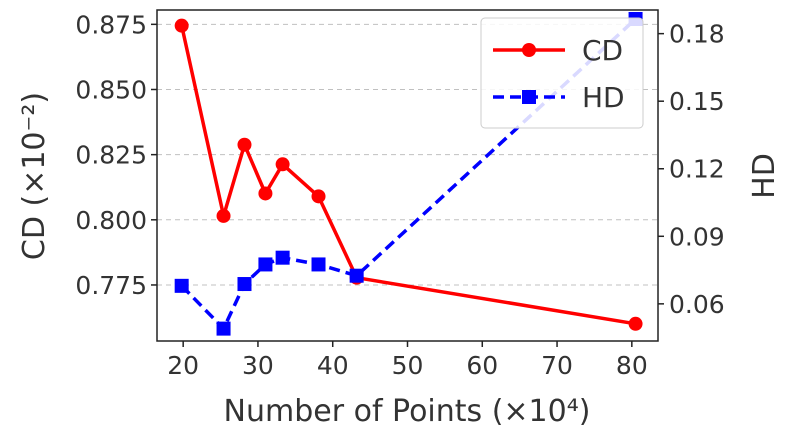 The width and height of the screenshot is (792, 440). What do you see at coordinates (697, 236) in the screenshot?
I see `y-right-tick-label: 0.09` at bounding box center [697, 236].